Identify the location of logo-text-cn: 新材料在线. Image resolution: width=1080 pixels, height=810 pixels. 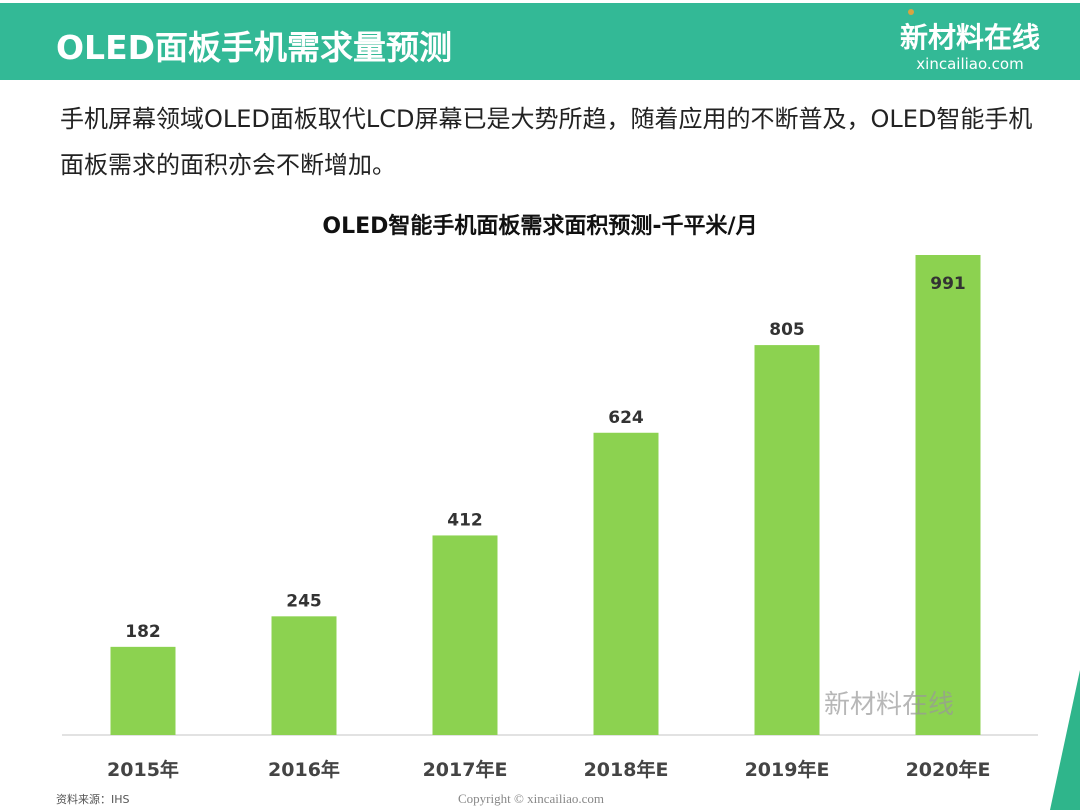
(969, 37).